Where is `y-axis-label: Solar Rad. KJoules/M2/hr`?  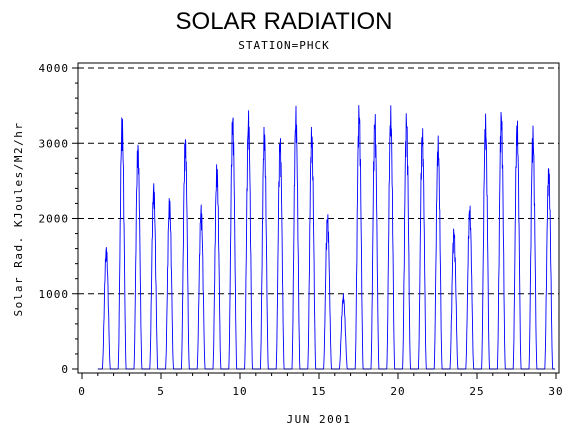
y-axis-label: Solar Rad. KJoules/M2/hr is located at coordinates (18, 219).